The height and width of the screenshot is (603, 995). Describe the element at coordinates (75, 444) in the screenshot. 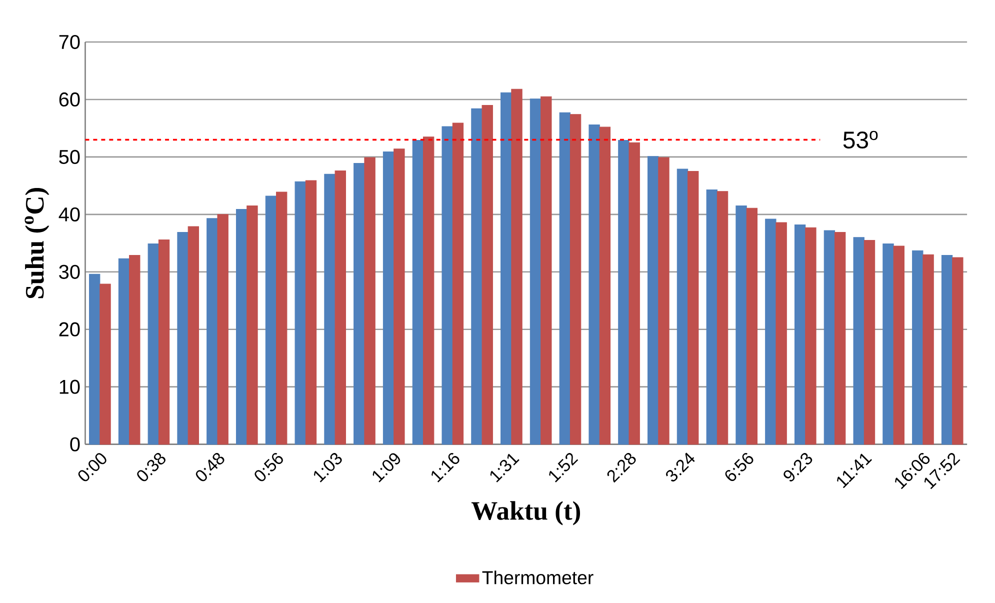

I see `y-tick-label: 0` at that location.